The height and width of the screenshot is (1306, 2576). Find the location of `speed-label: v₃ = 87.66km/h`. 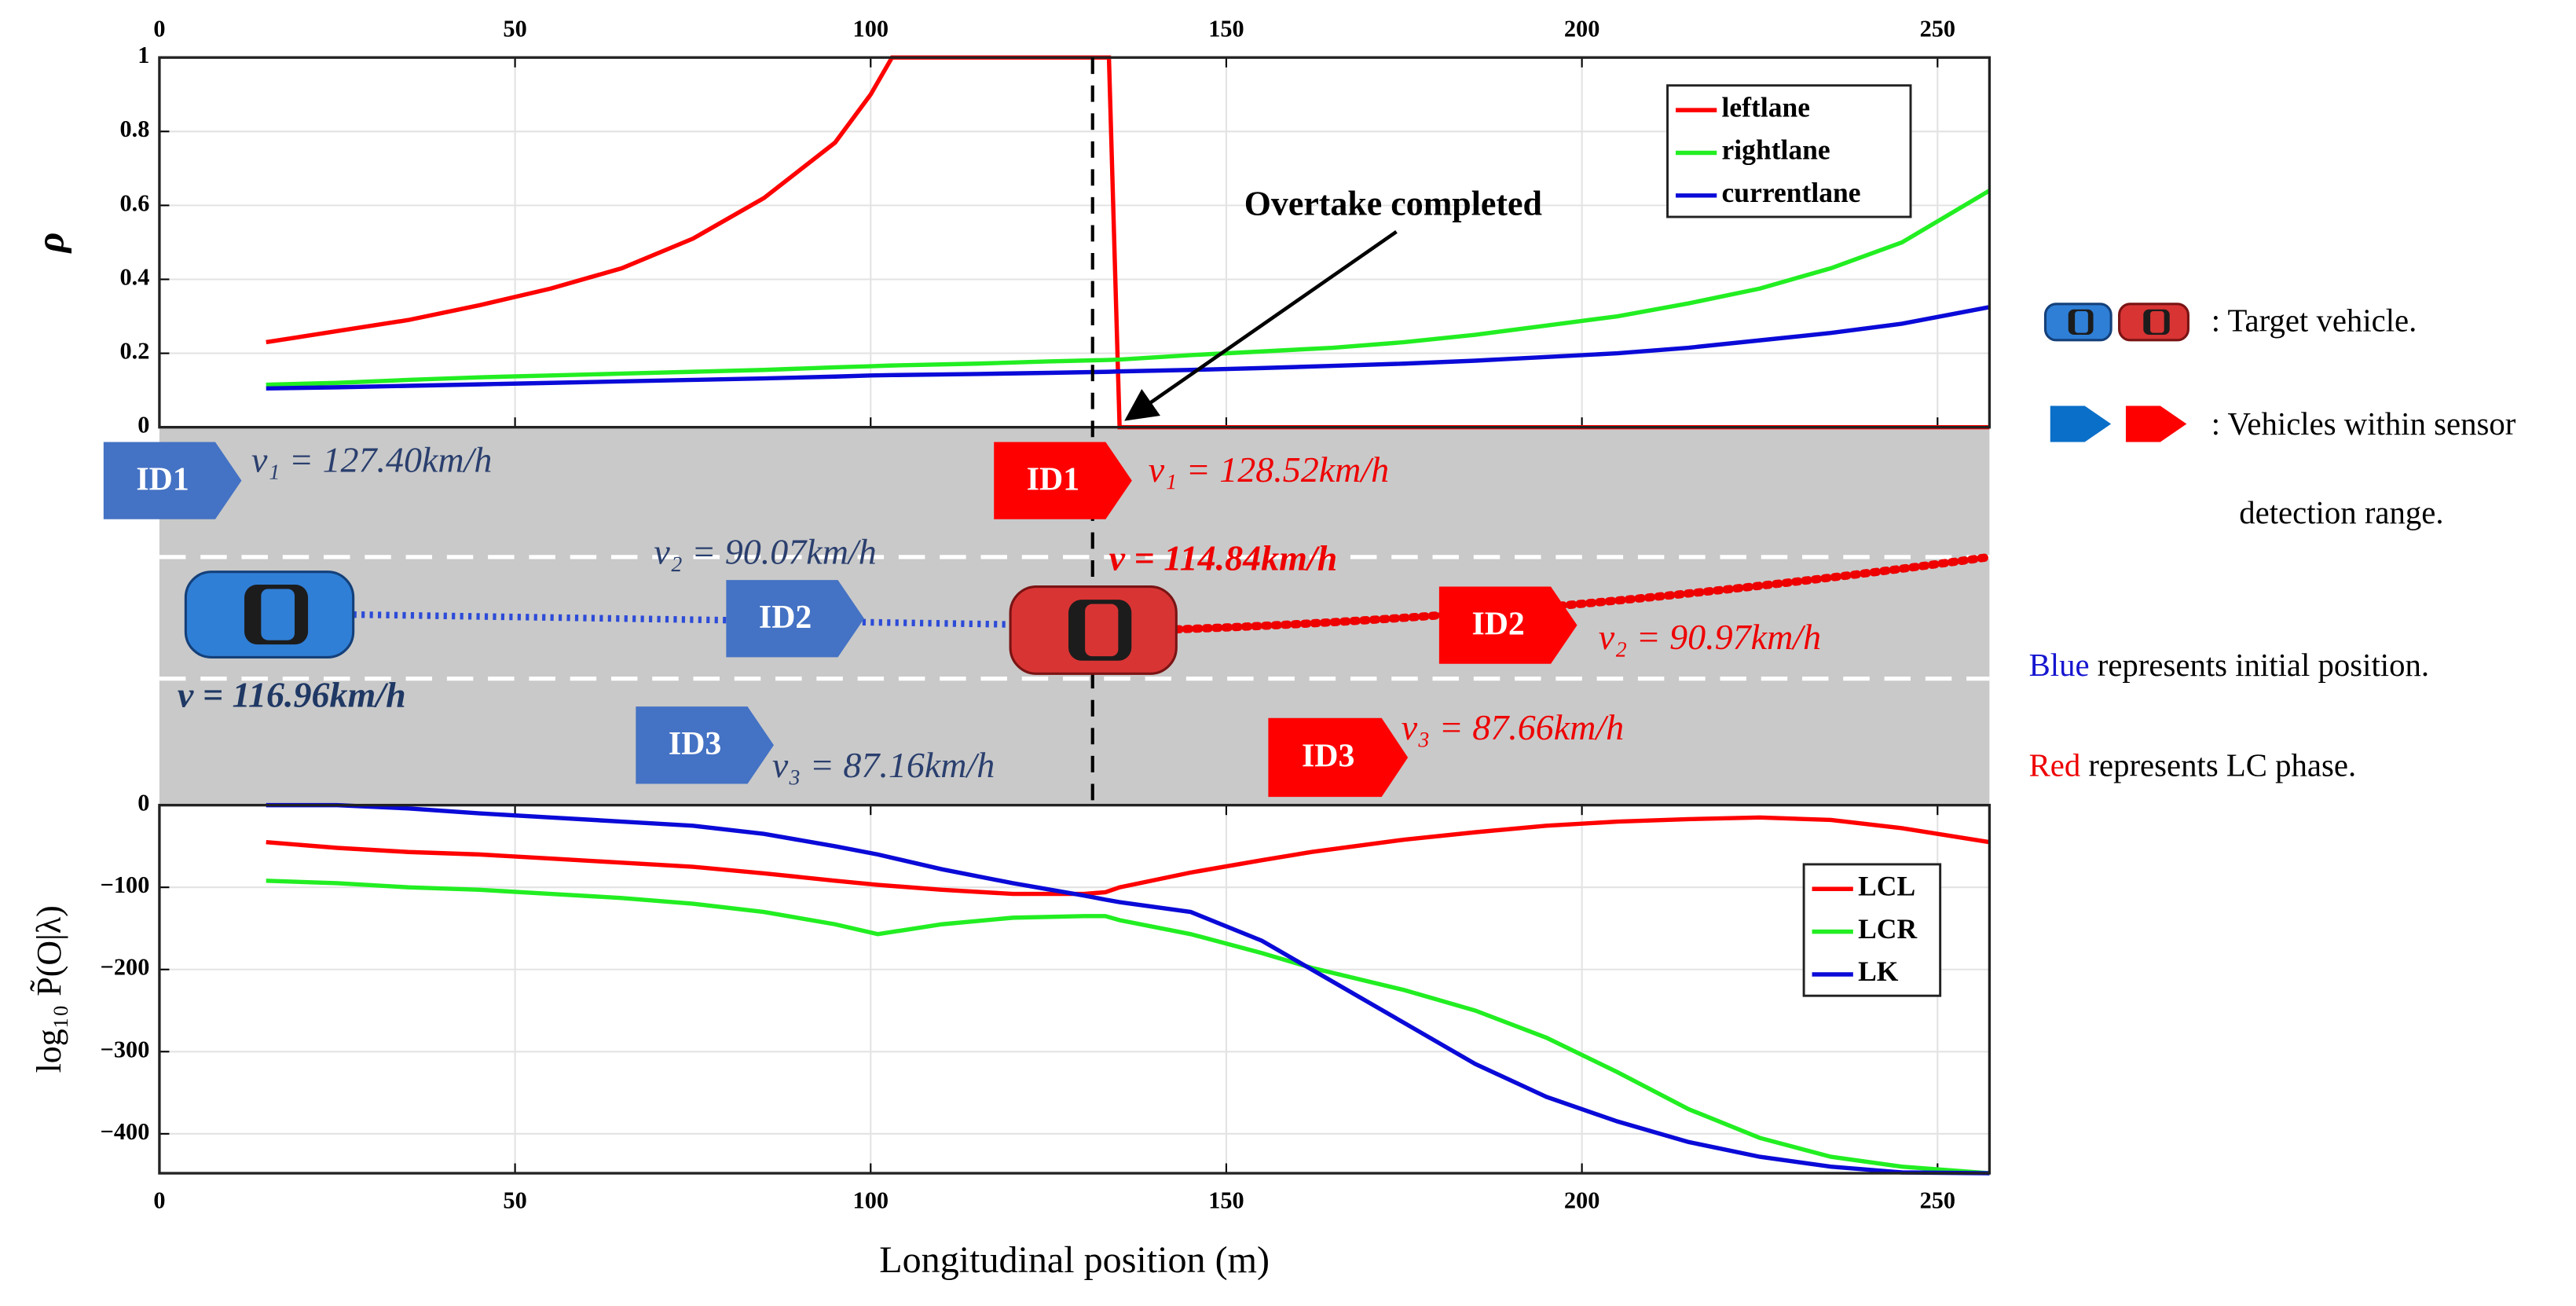

speed-label: v₃ = 87.66km/h is located at coordinates (1513, 727).